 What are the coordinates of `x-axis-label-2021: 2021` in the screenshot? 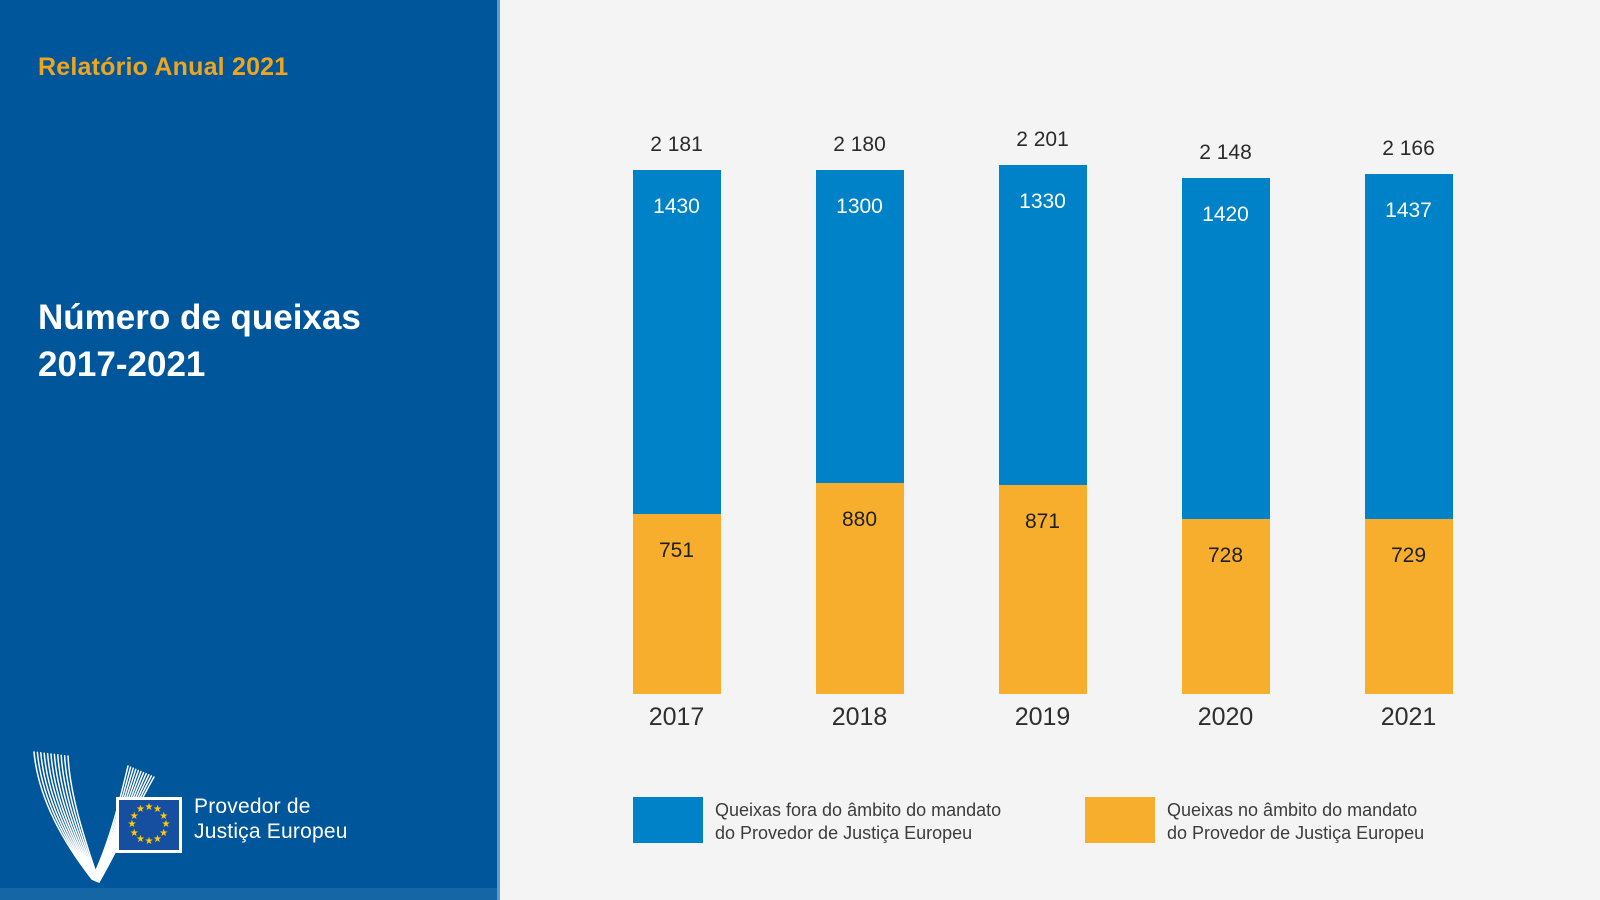 It's located at (1408, 717).